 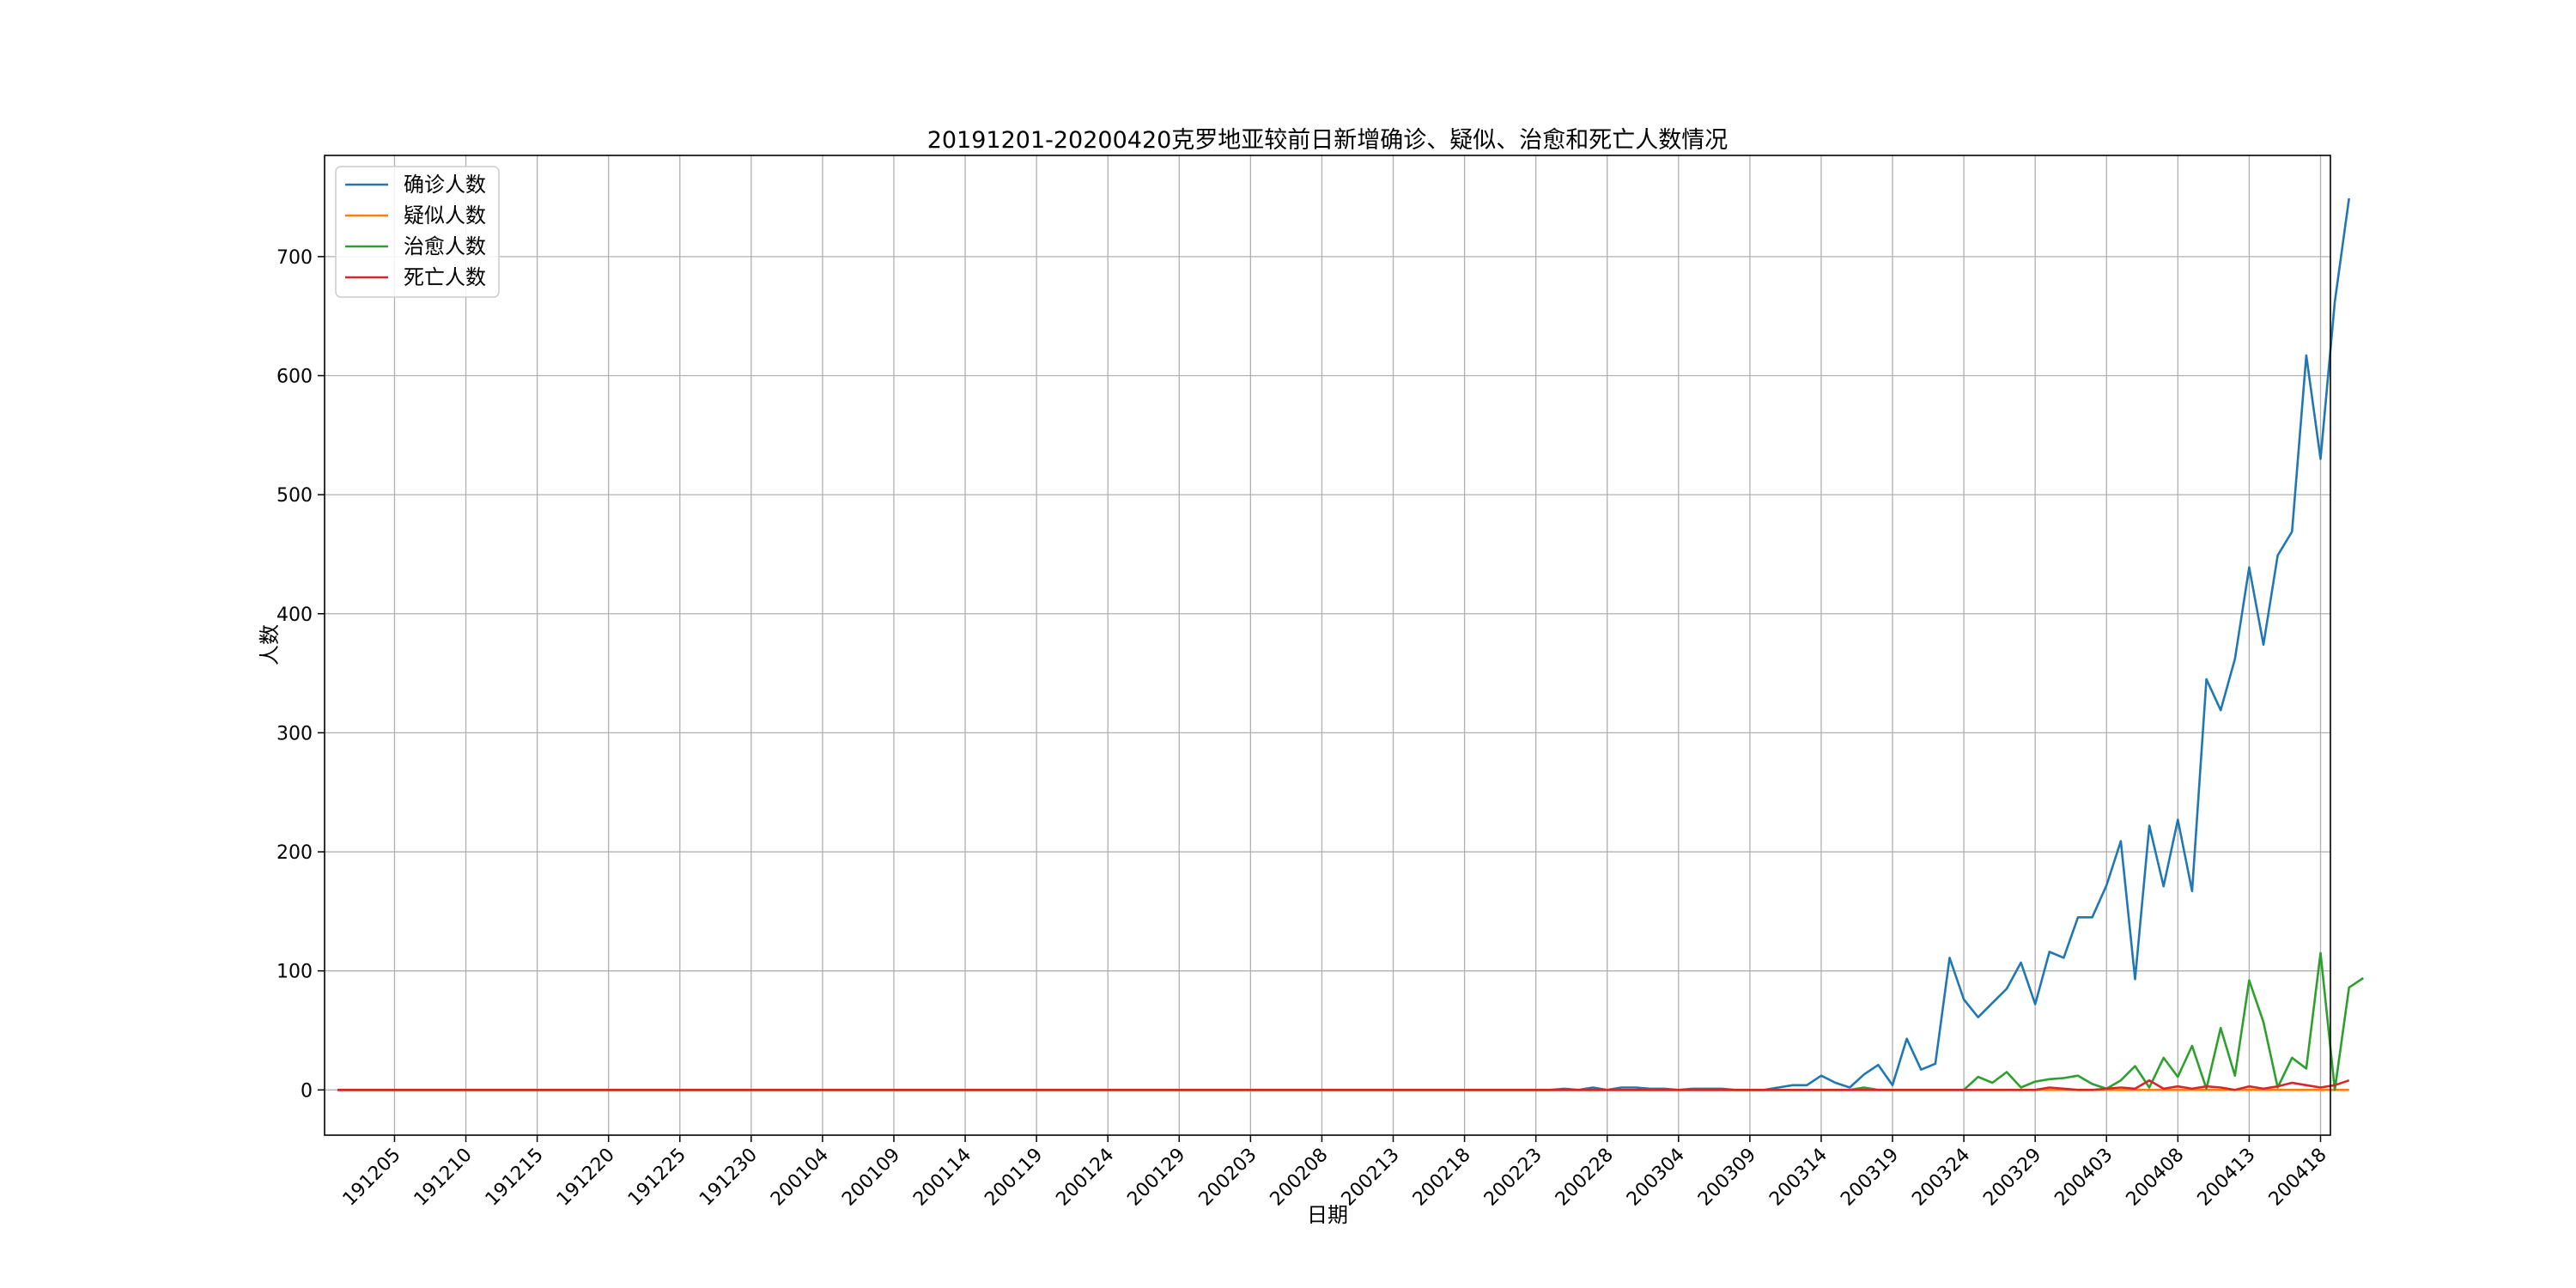 I want to click on y-axis-ticks: 0 100 200 300 400 500 600 700, so click(x=301, y=674).